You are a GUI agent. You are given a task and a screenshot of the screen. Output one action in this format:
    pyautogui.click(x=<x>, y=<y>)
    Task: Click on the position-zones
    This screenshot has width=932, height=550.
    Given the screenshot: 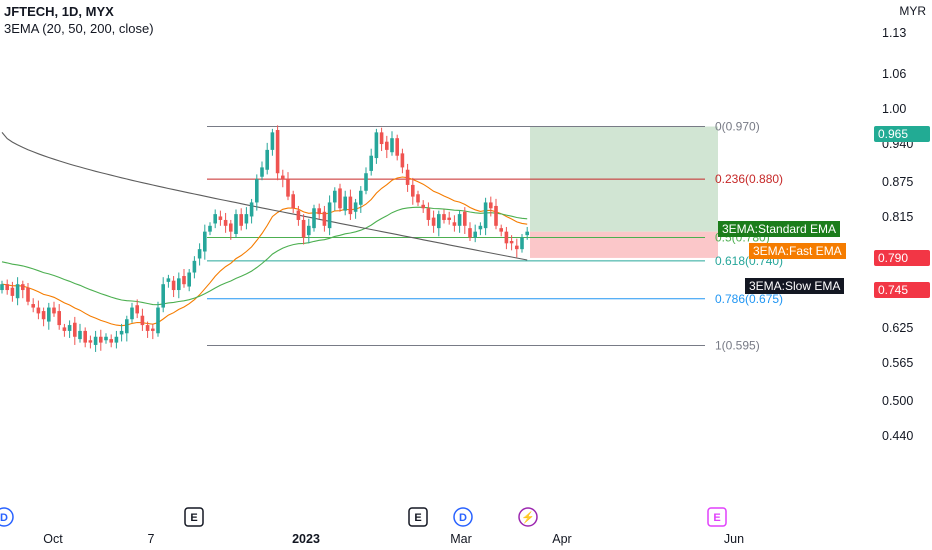 What is the action you would take?
    pyautogui.click(x=624, y=192)
    